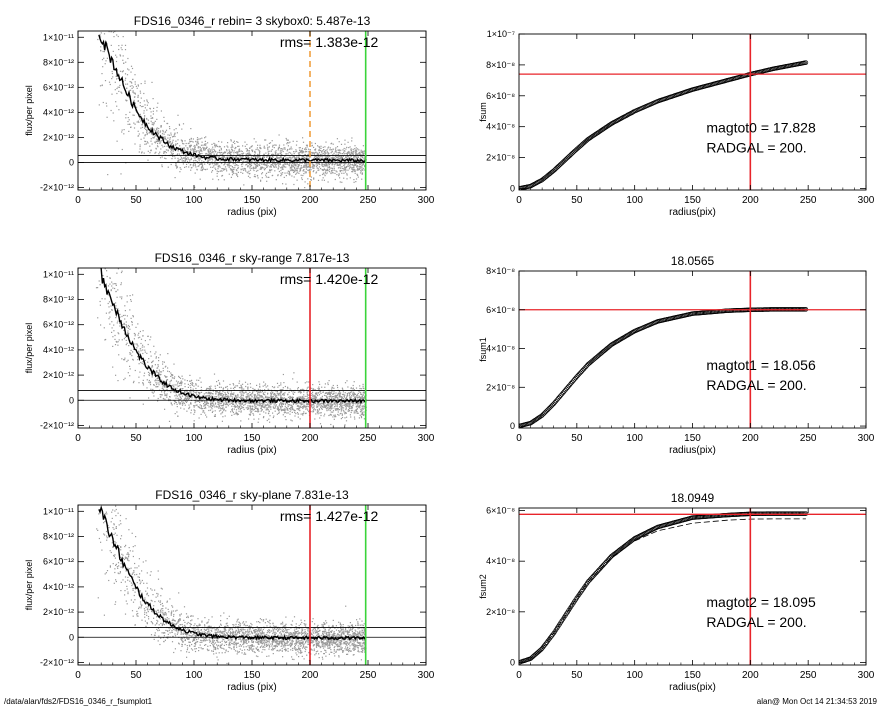  What do you see at coordinates (612, 123) in the screenshot?
I see `curve-marker` at bounding box center [612, 123].